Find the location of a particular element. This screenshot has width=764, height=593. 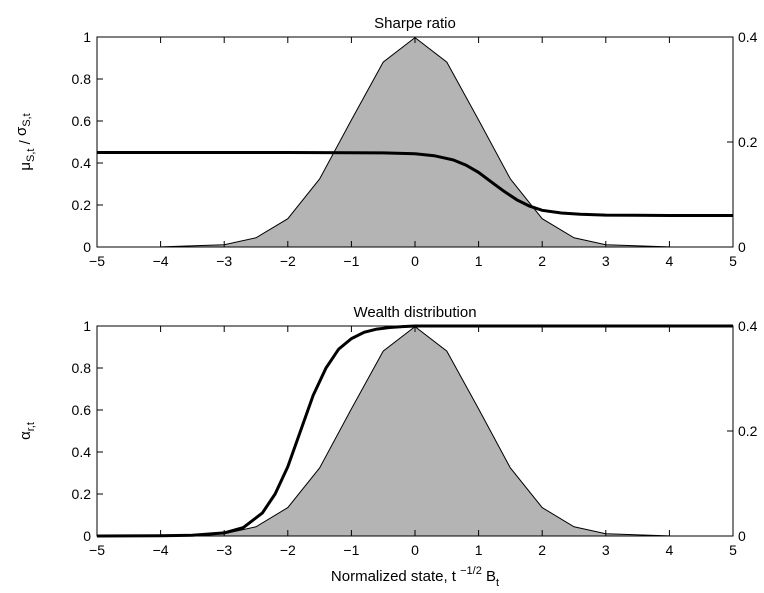

x-axis-label: Normalized state, t −1/2 Bt is located at coordinates (415, 577).